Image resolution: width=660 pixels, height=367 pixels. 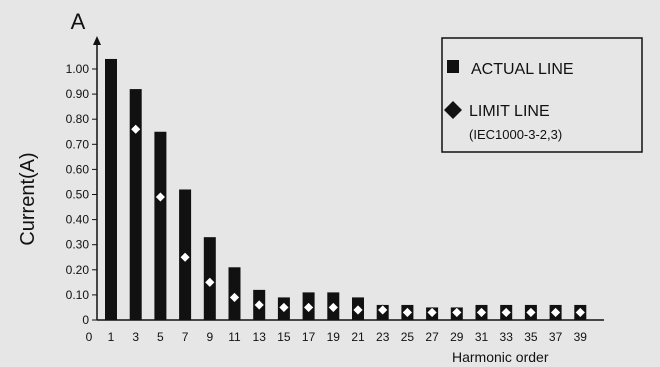 What do you see at coordinates (556, 337) in the screenshot?
I see `x-tick-label: 37` at bounding box center [556, 337].